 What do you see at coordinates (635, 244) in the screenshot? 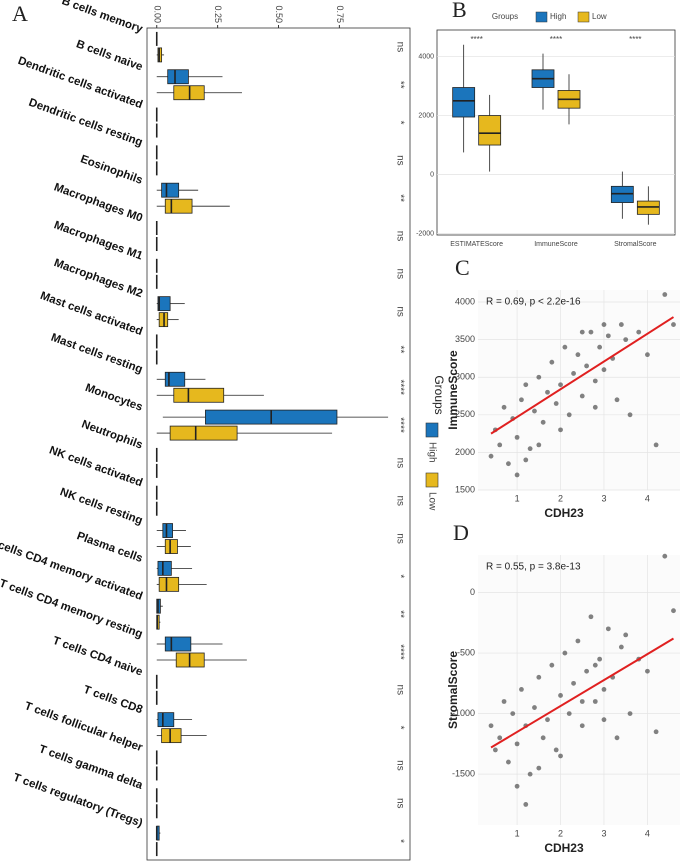
I see `x-tick-label: StromalScore` at bounding box center [635, 244].